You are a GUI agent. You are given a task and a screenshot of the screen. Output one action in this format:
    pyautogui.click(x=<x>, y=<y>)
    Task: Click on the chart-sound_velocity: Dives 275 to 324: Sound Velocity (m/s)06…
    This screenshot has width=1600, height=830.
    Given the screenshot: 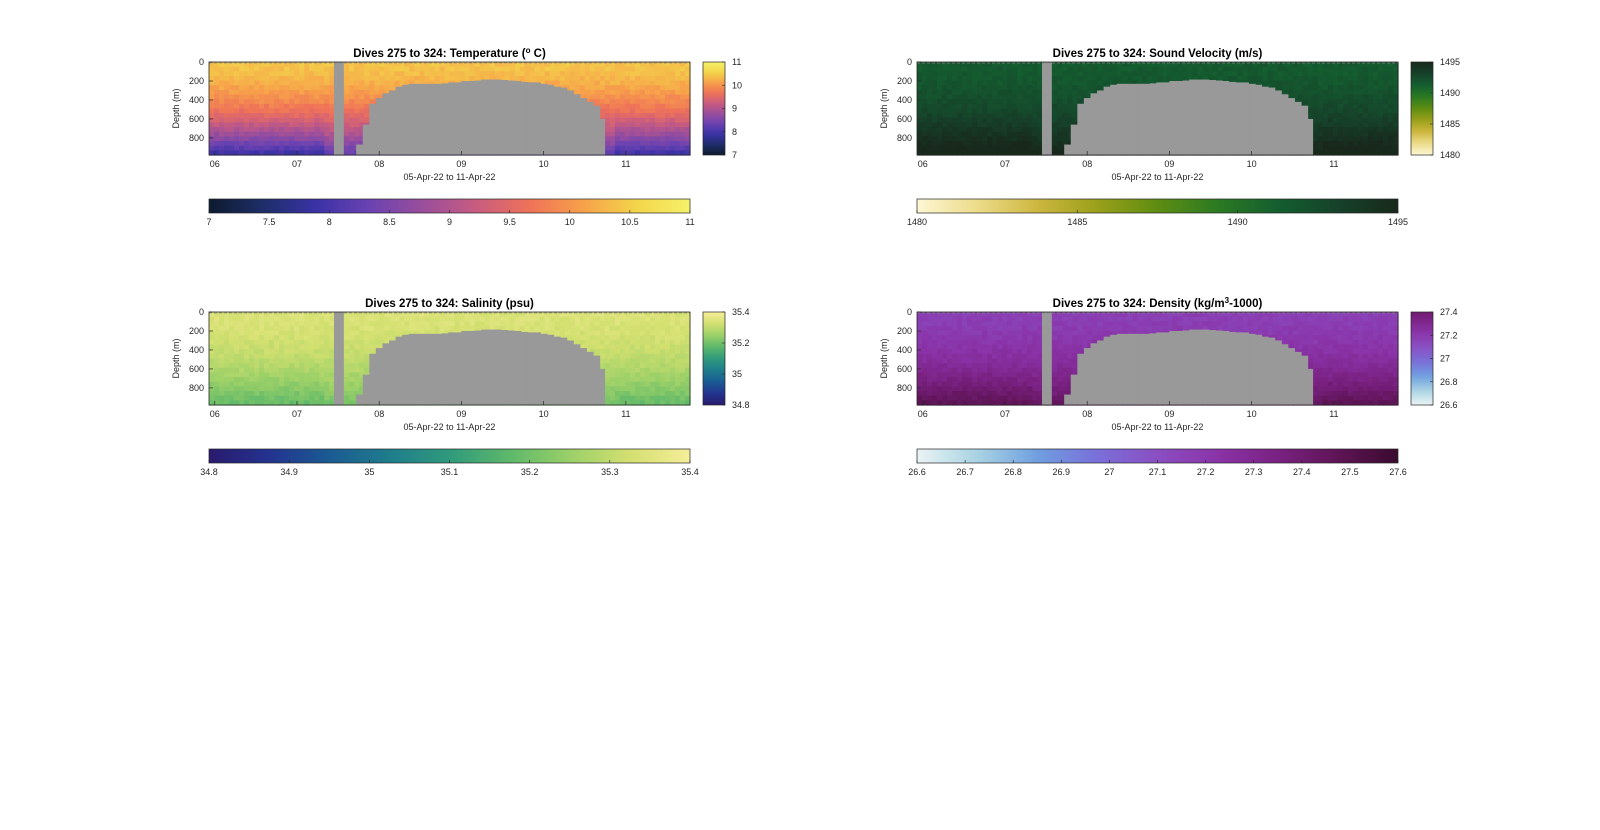 What is the action you would take?
    pyautogui.click(x=1169, y=137)
    